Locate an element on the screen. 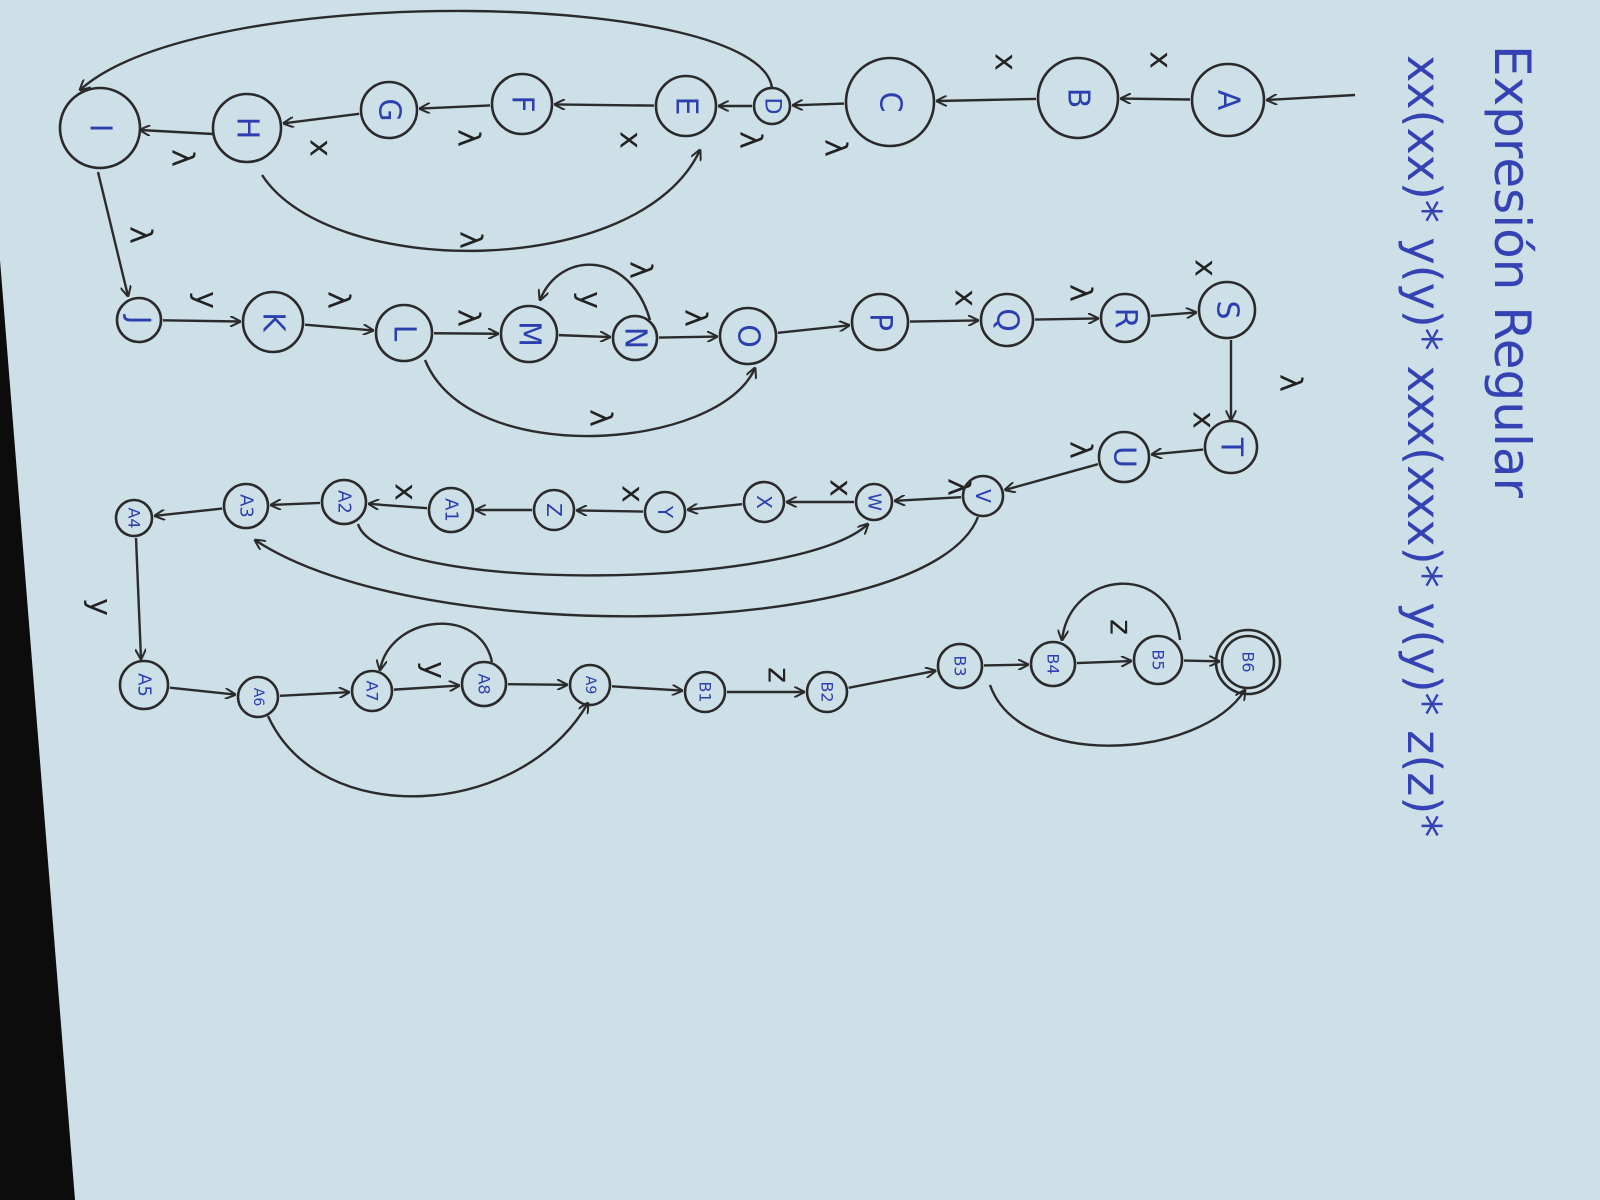 The height and width of the screenshot is (1200, 1600). transition-label-b5-to-b4: z is located at coordinates (1120, 627).